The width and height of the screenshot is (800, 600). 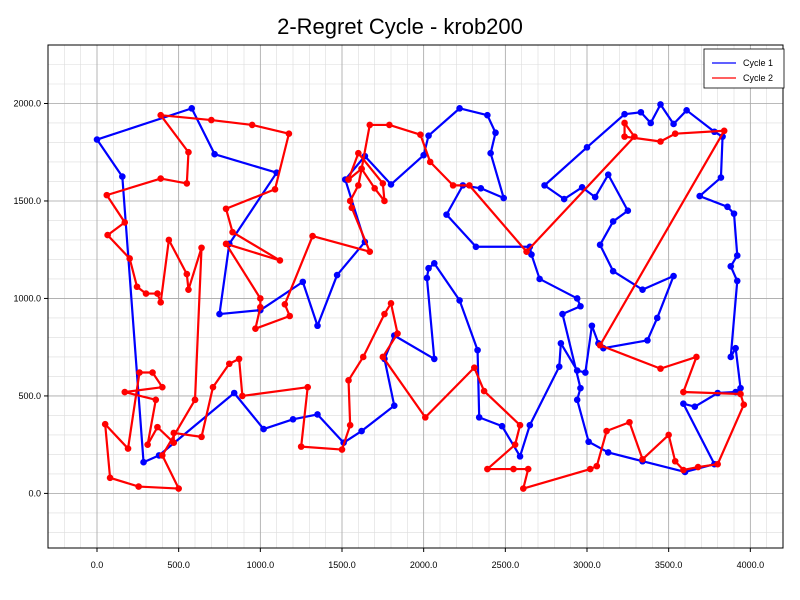 What do you see at coordinates (97, 565) in the screenshot?
I see `x-tick-label: 0.0` at bounding box center [97, 565].